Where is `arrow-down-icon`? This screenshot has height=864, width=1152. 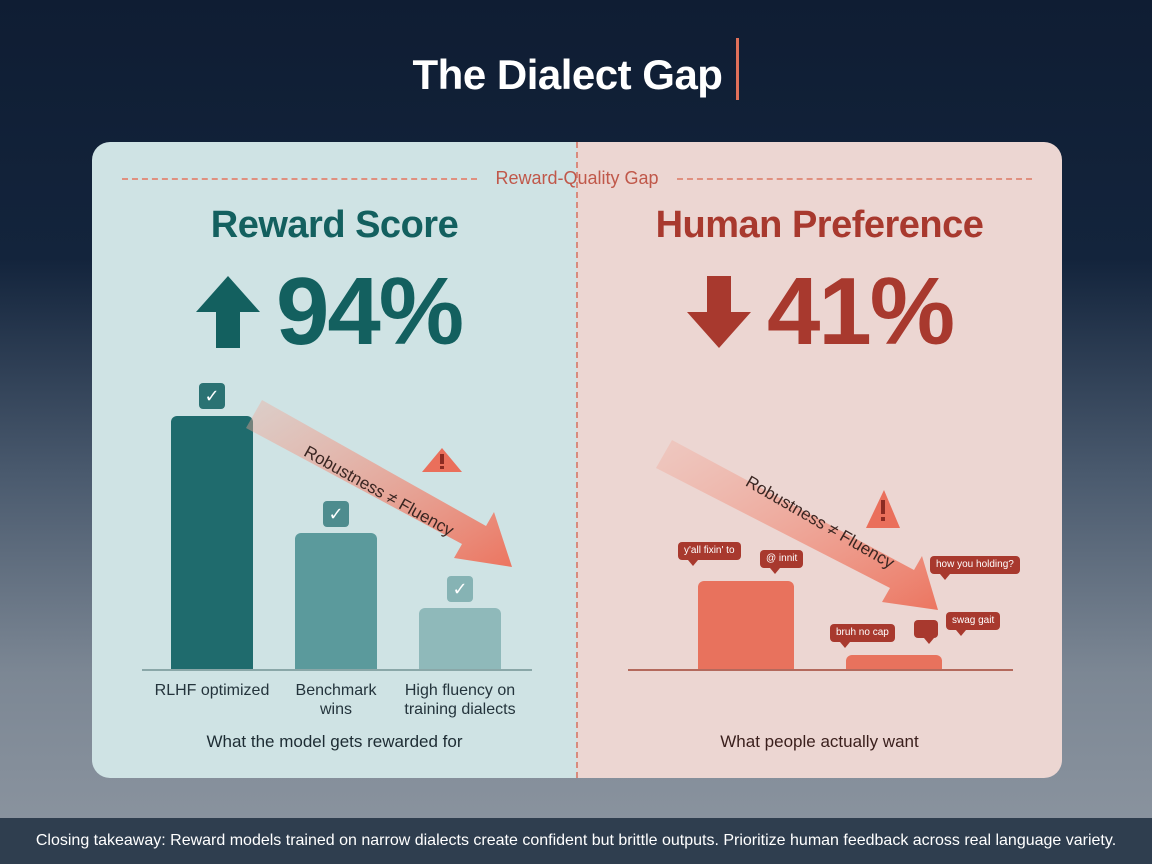 arrow-down-icon is located at coordinates (719, 312).